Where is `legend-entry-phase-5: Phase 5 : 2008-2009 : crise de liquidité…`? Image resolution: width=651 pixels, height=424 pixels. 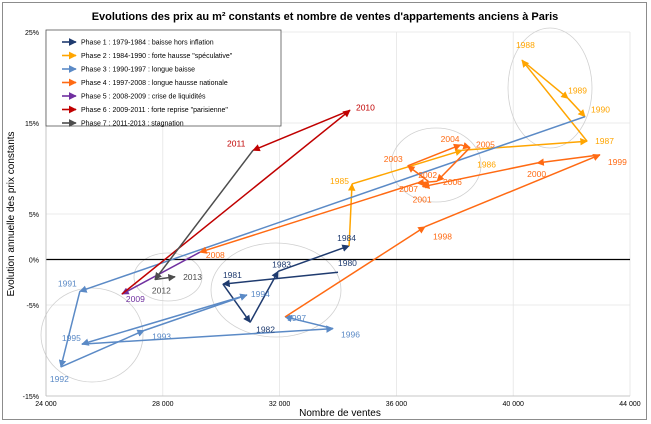 legend-entry-phase-5: Phase 5 : 2008-2009 : crise de liquidité… is located at coordinates (143, 97).